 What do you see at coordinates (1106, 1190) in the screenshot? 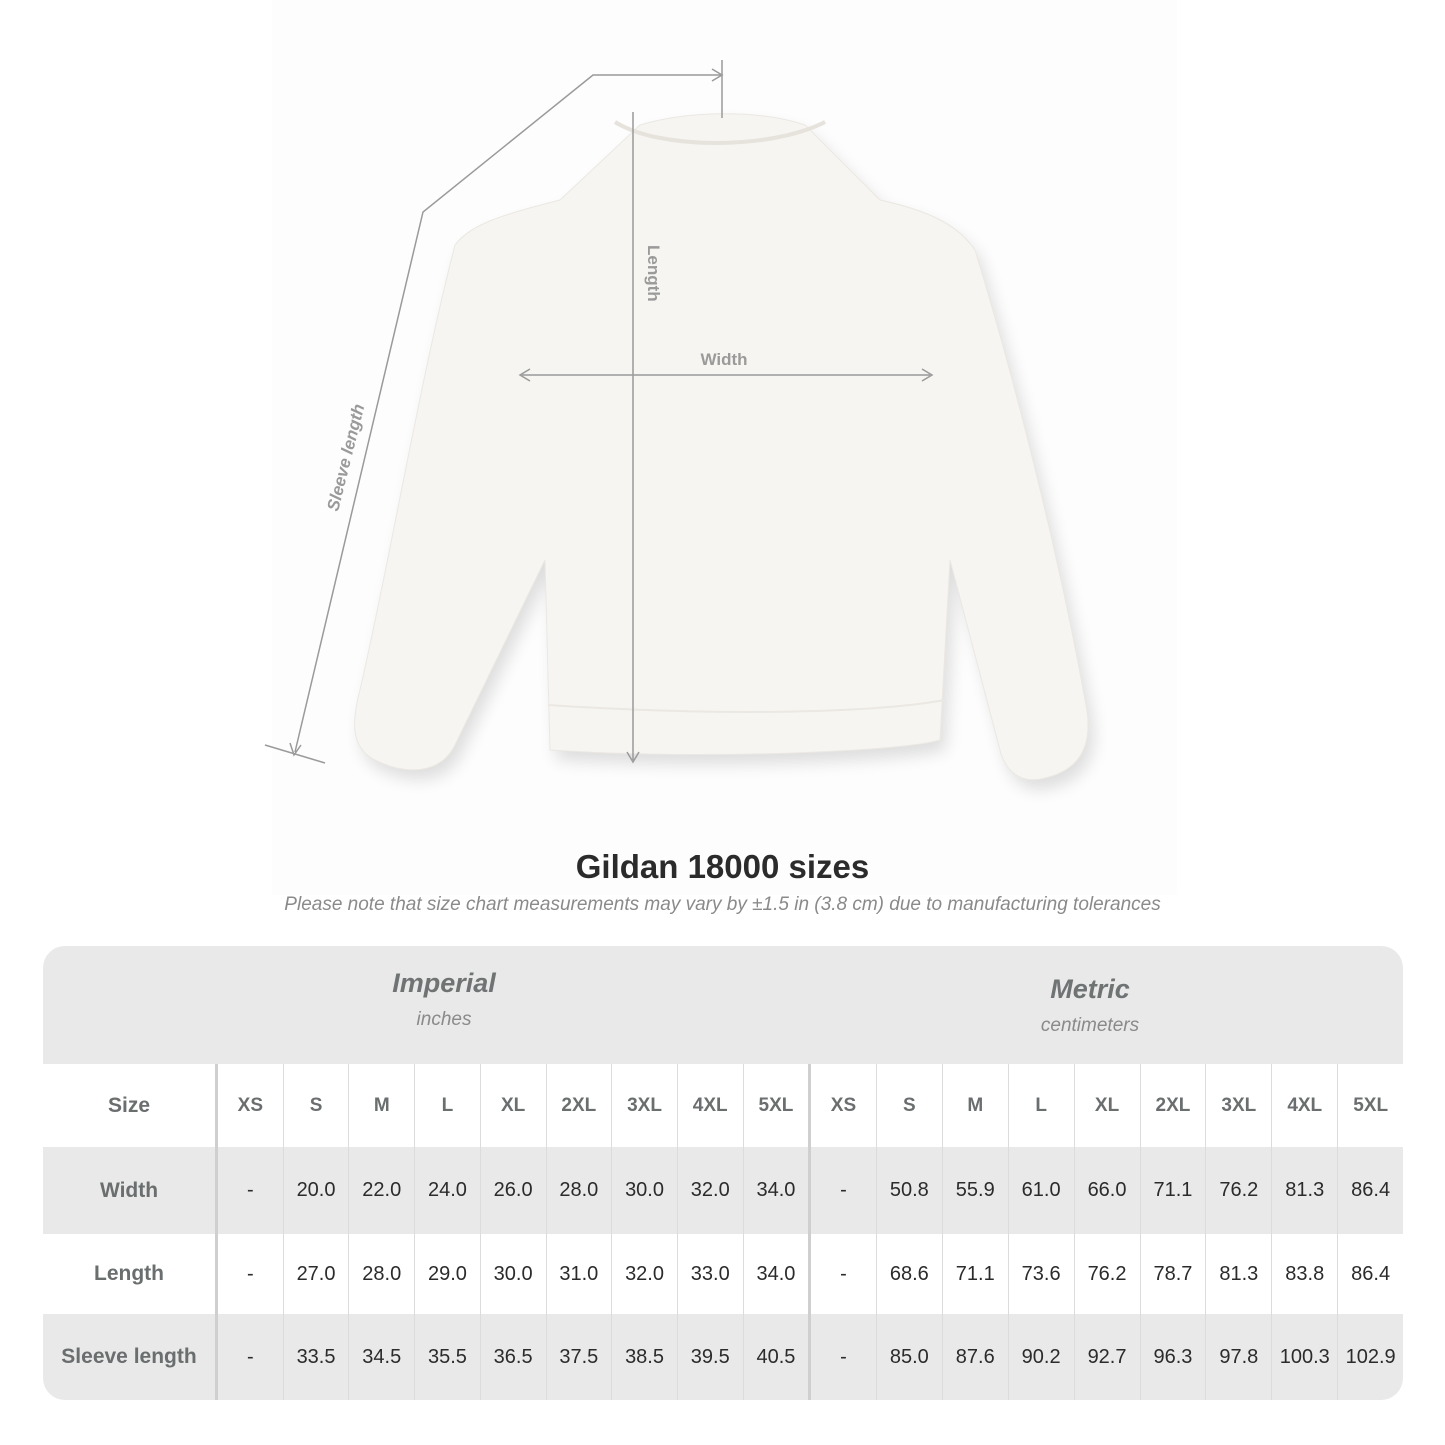
I see `metric-value-cell: 66.0` at bounding box center [1106, 1190].